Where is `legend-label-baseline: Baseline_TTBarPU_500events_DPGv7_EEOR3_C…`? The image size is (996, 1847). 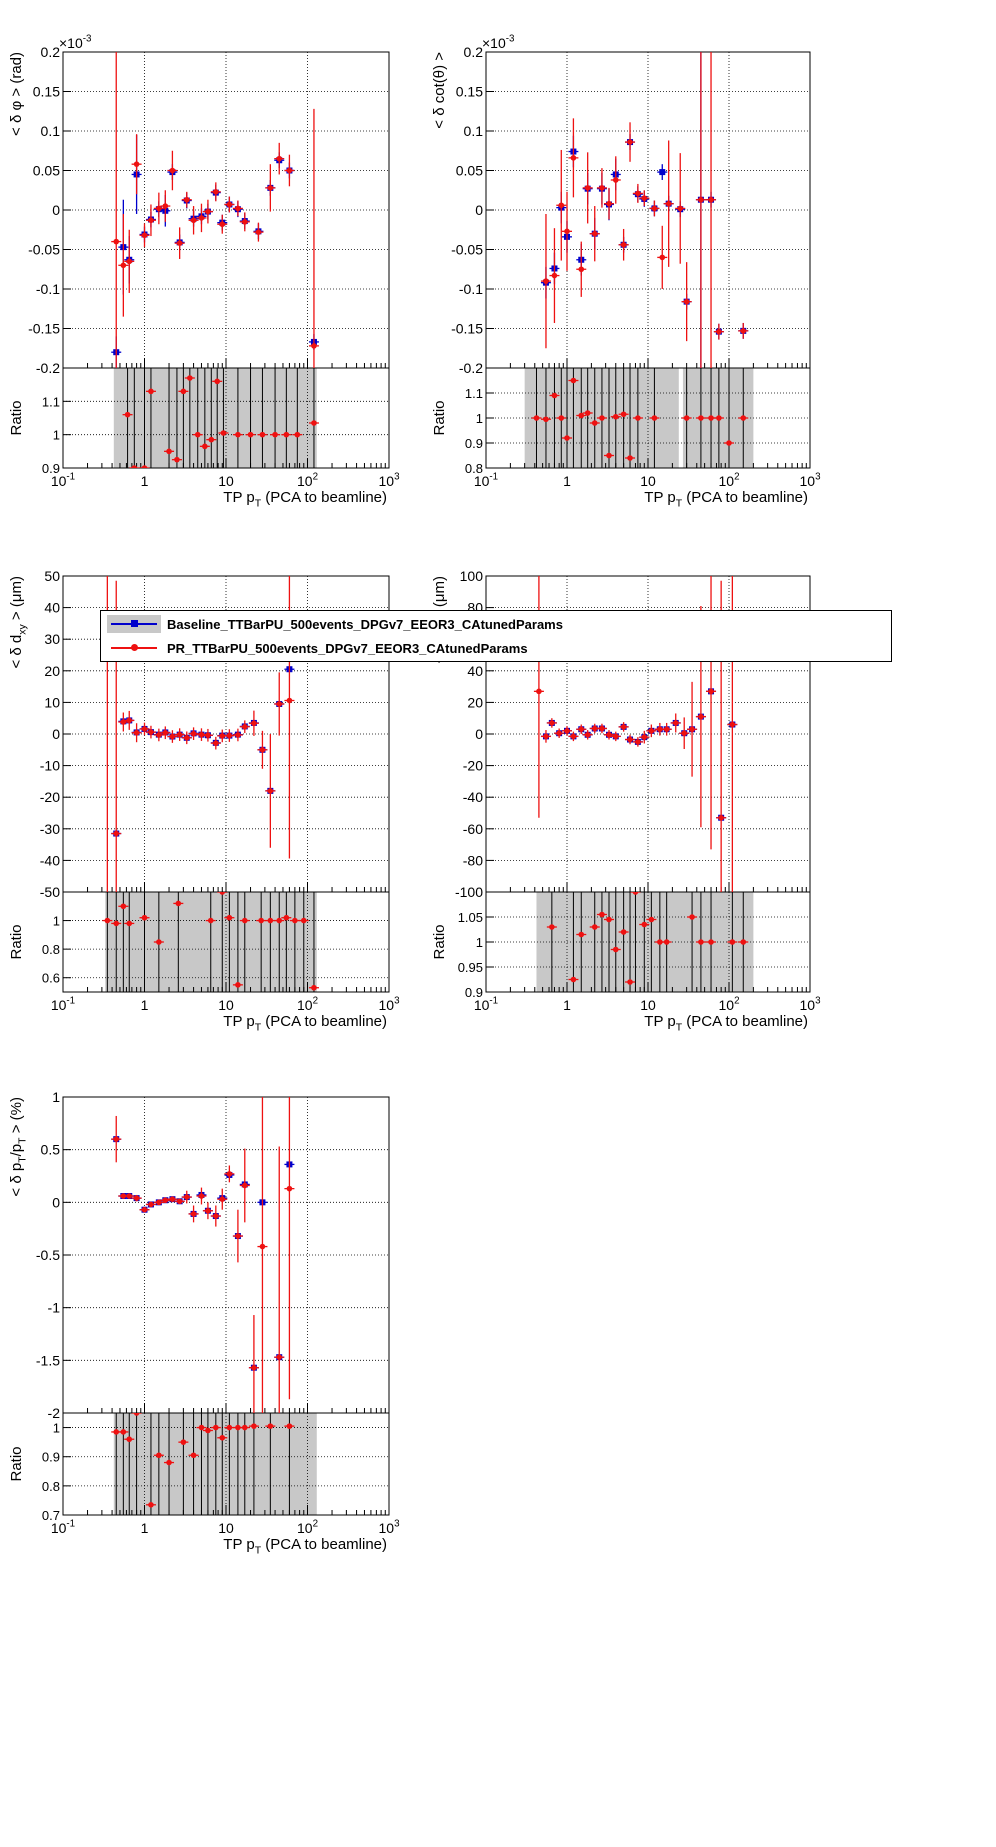 legend-label-baseline: Baseline_TTBarPU_500events_DPGv7_EEOR3_C… is located at coordinates (365, 624).